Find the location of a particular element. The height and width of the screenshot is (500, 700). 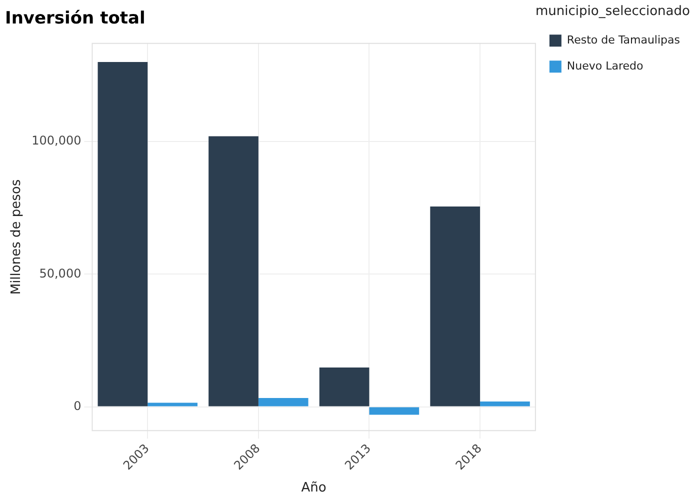

legend-title: municipio_seleccionado is located at coordinates (612, 11).